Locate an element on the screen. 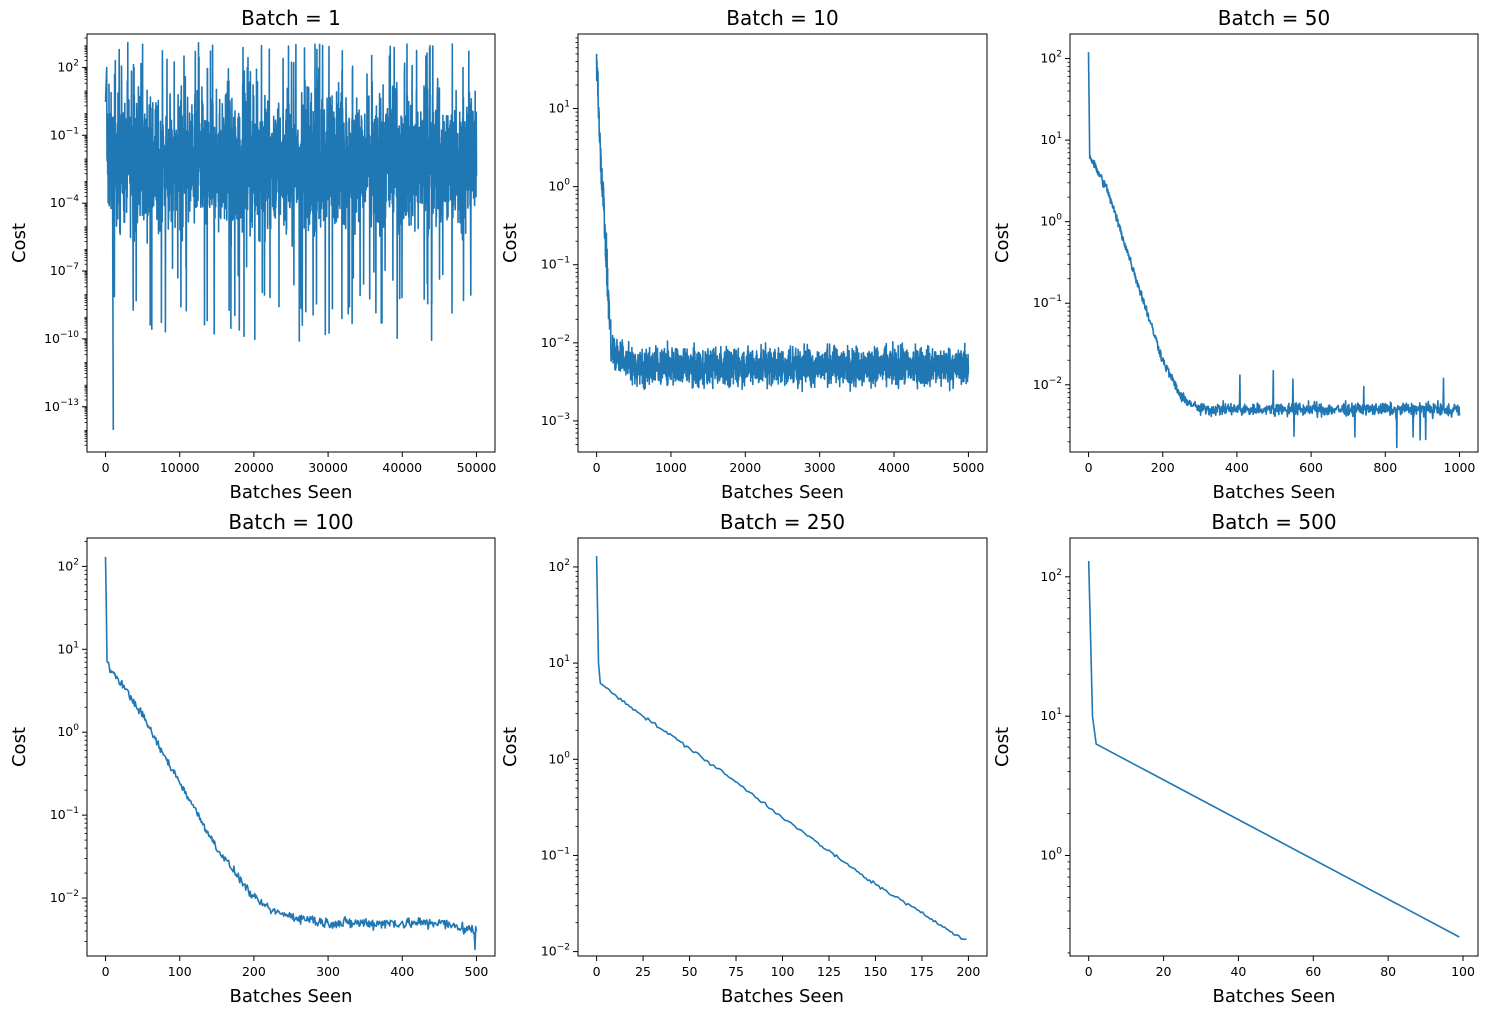 The width and height of the screenshot is (1488, 1016). x-tick-label: 10000 is located at coordinates (180, 467).